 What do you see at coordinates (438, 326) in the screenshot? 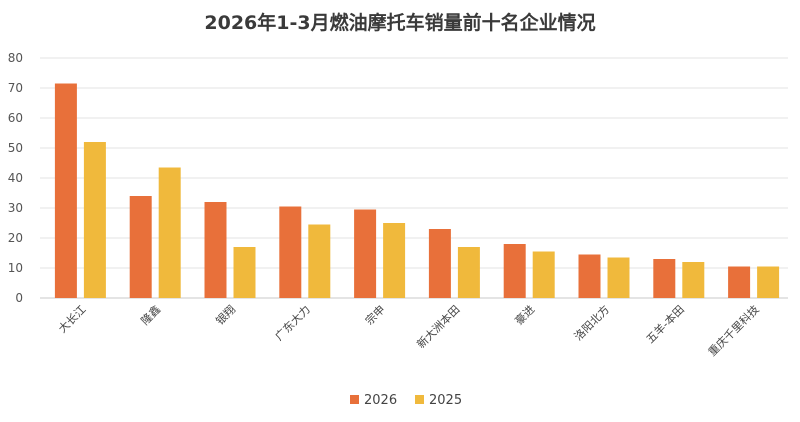
I see `x-tick-label: 新大洲本田` at bounding box center [438, 326].